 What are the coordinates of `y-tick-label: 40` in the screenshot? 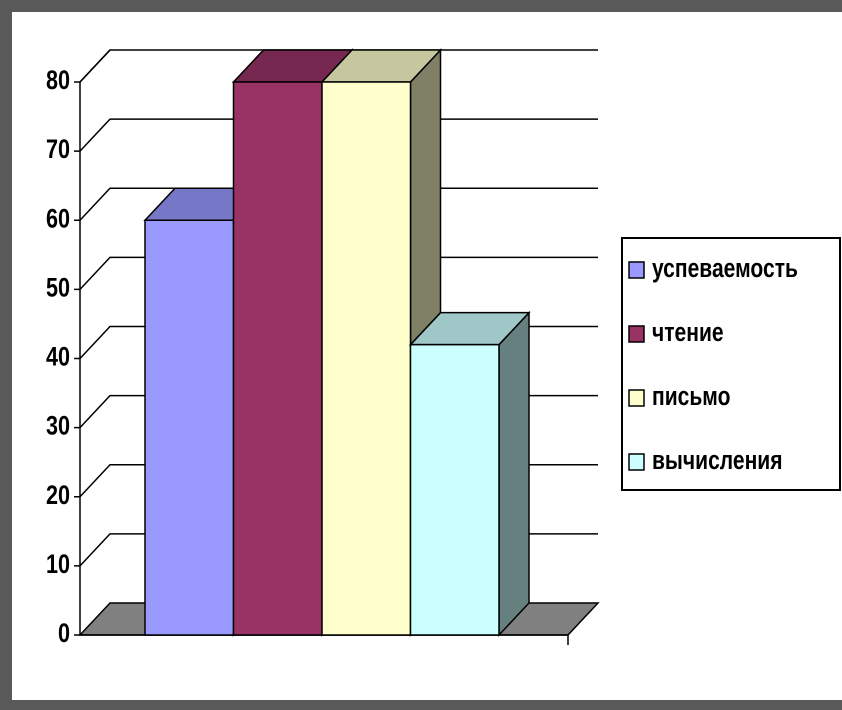 It's located at (58, 357).